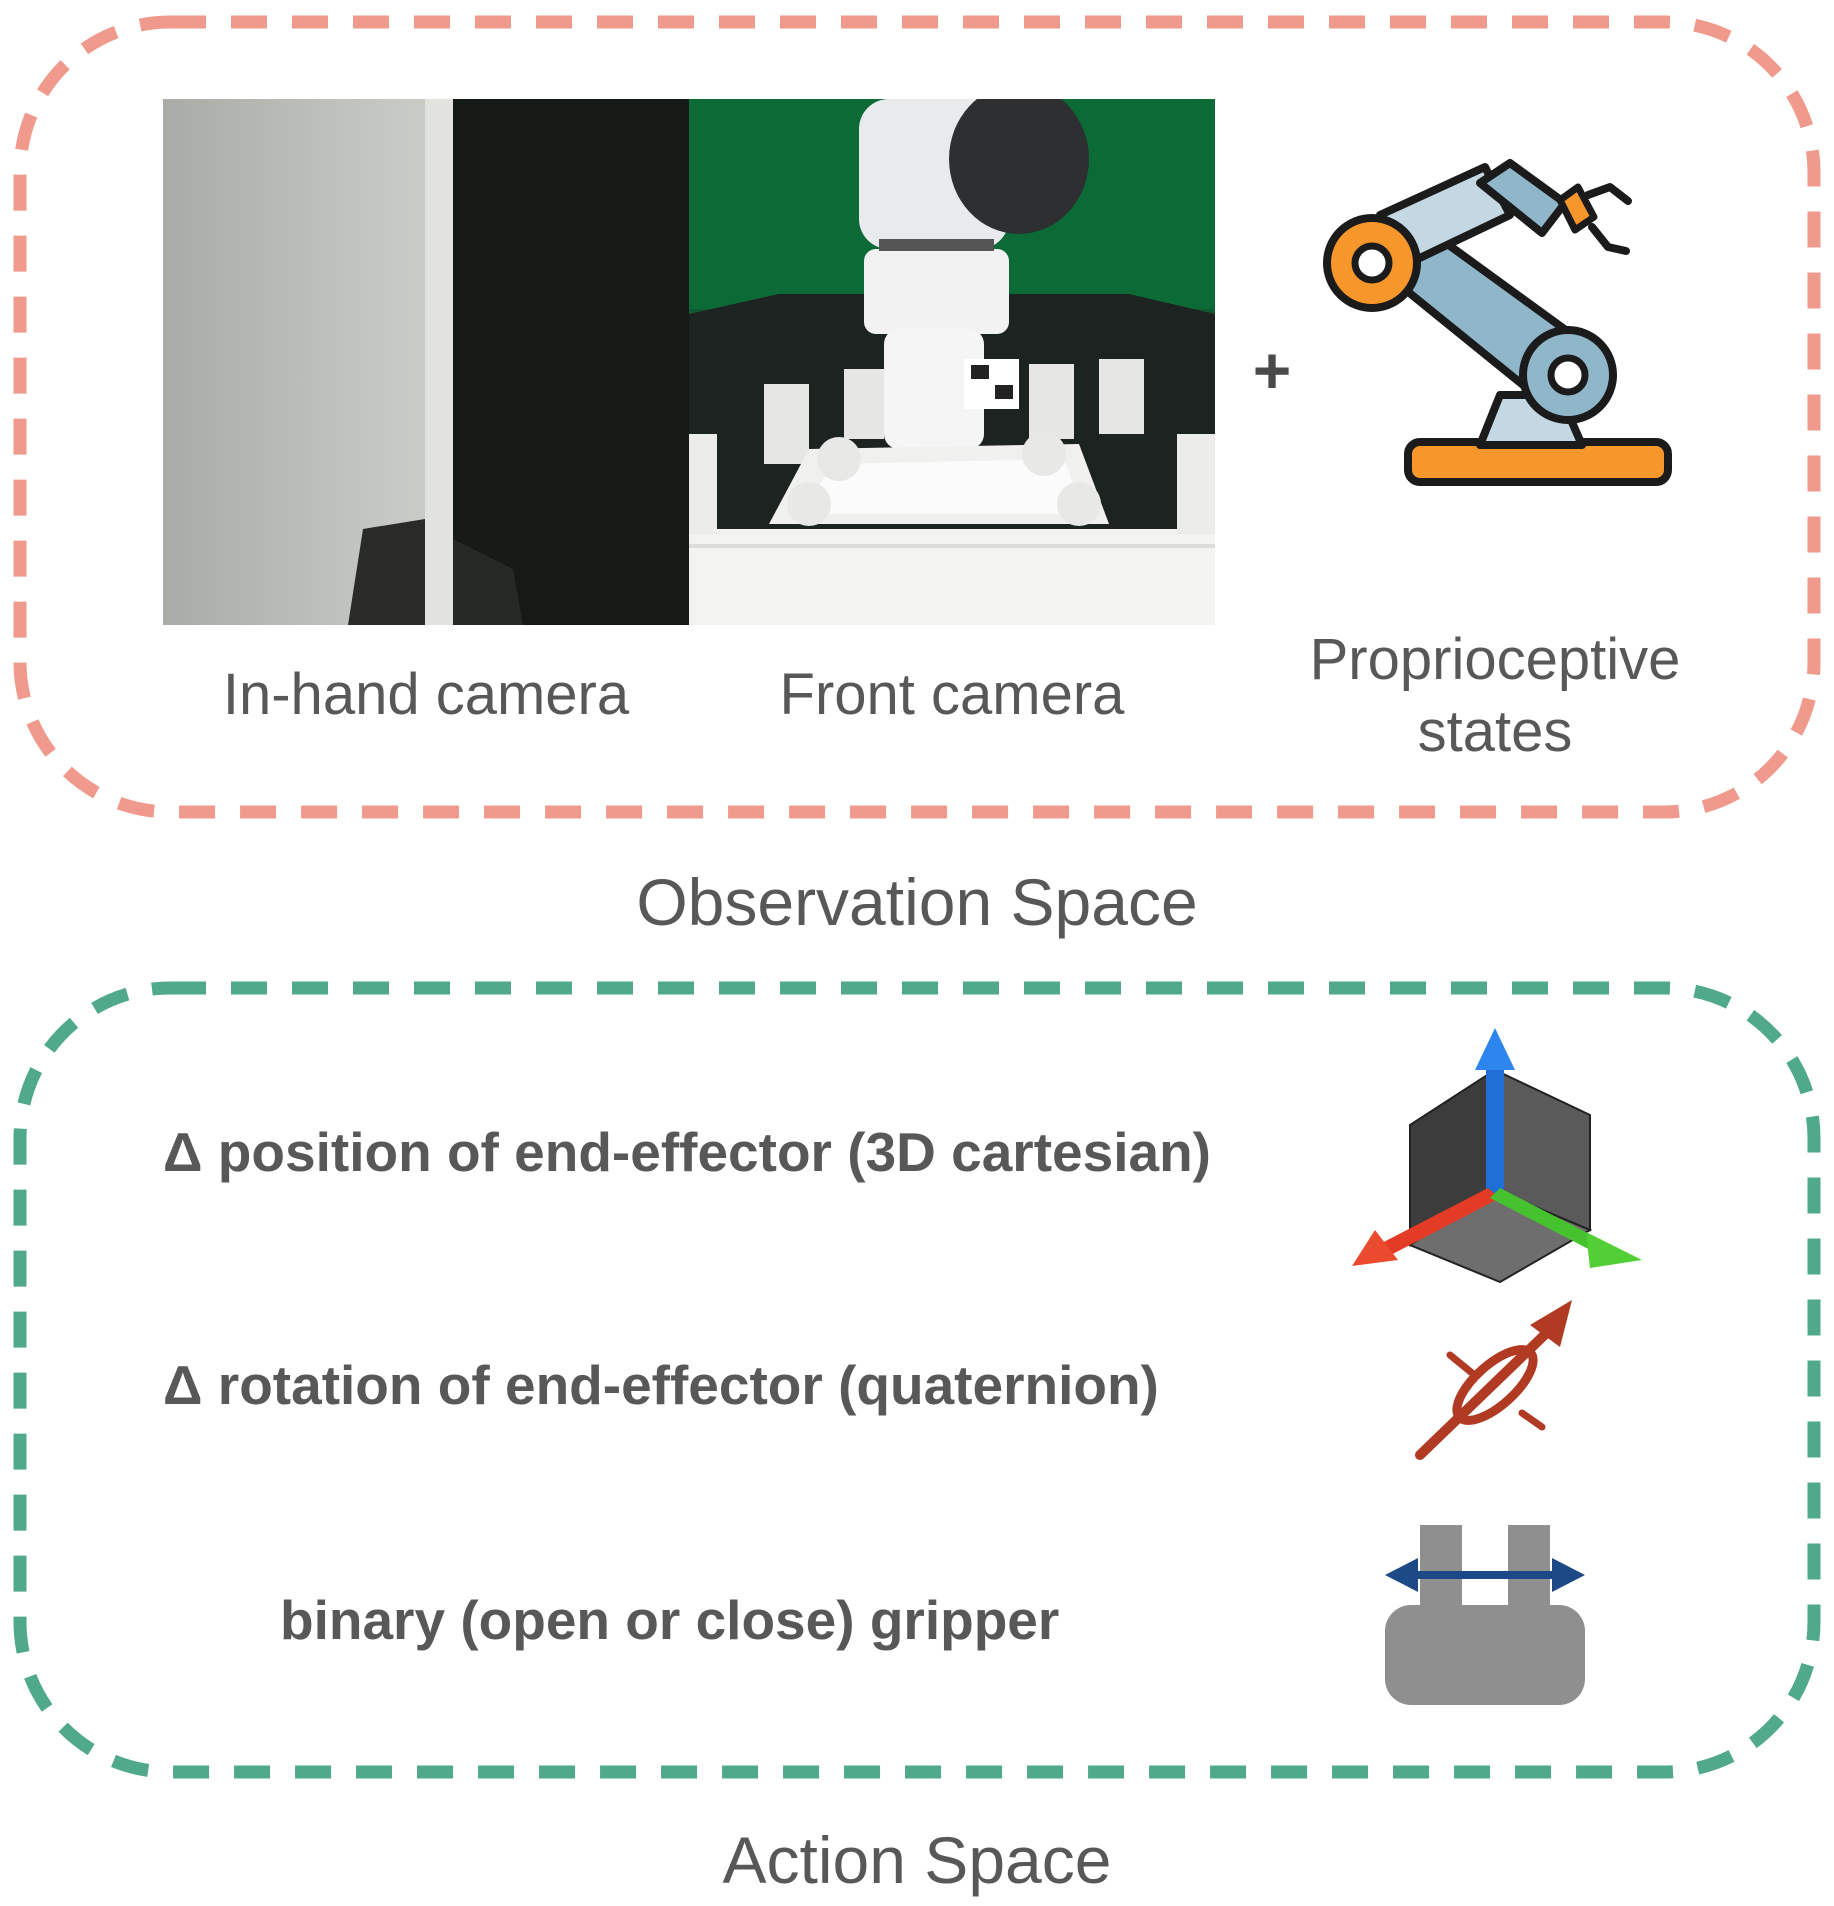 The height and width of the screenshot is (1906, 1834). I want to click on action-space-title: Action Space, so click(917, 1860).